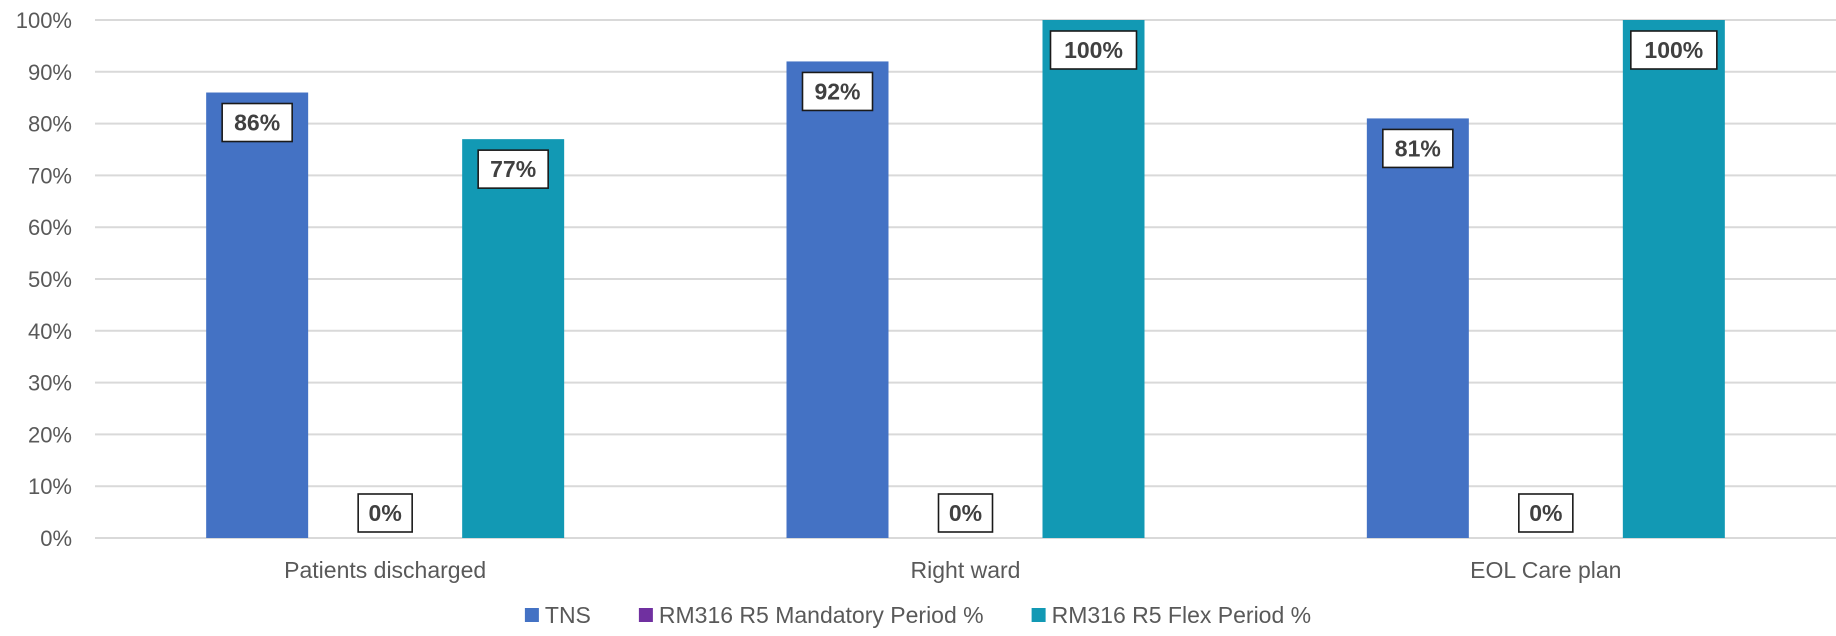 Image resolution: width=1836 pixels, height=636 pixels. Describe the element at coordinates (50, 486) in the screenshot. I see `y-tick-label: 10%` at that location.